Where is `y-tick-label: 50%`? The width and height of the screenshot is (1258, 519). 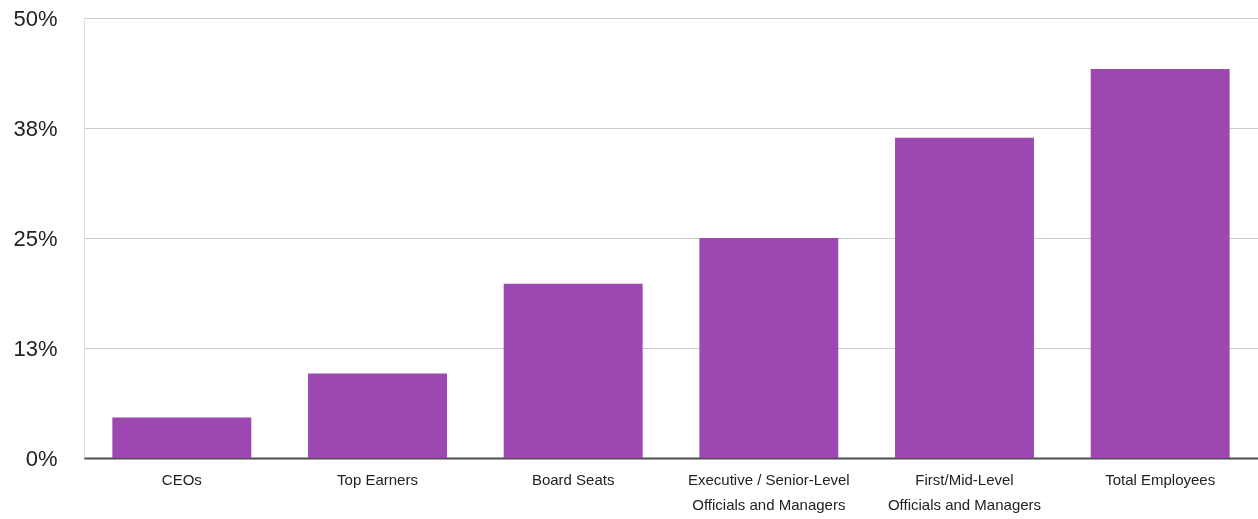 y-tick-label: 50% is located at coordinates (35, 18).